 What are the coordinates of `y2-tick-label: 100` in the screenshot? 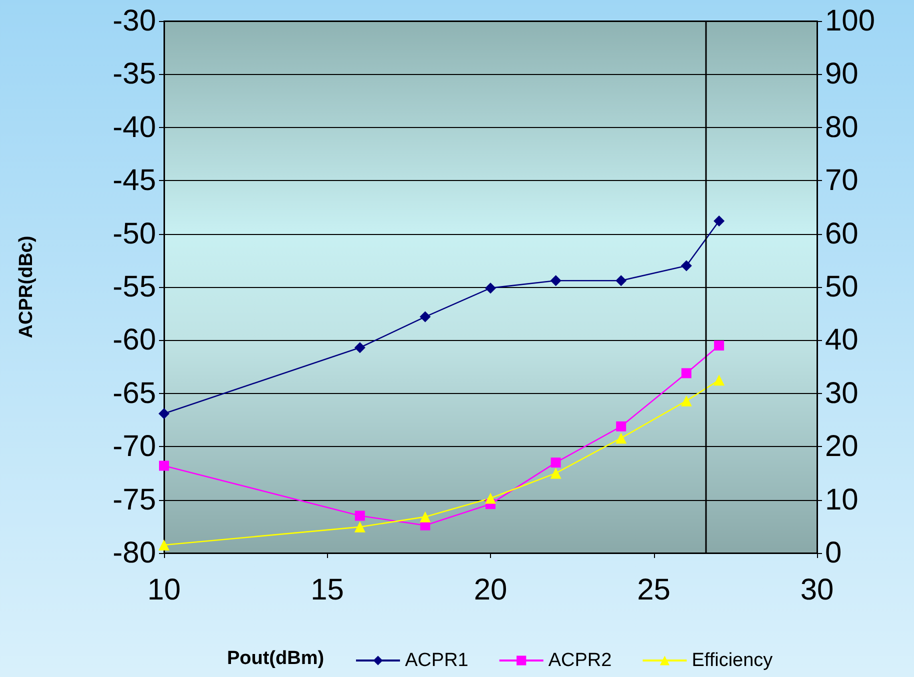 It's located at (850, 21).